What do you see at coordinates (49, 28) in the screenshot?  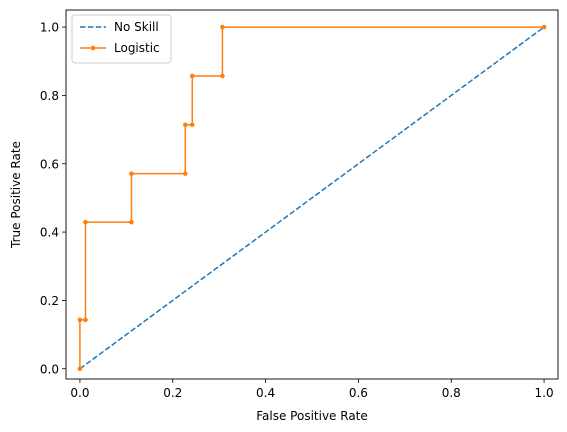 I see `y-tick-label: 1.0` at bounding box center [49, 28].